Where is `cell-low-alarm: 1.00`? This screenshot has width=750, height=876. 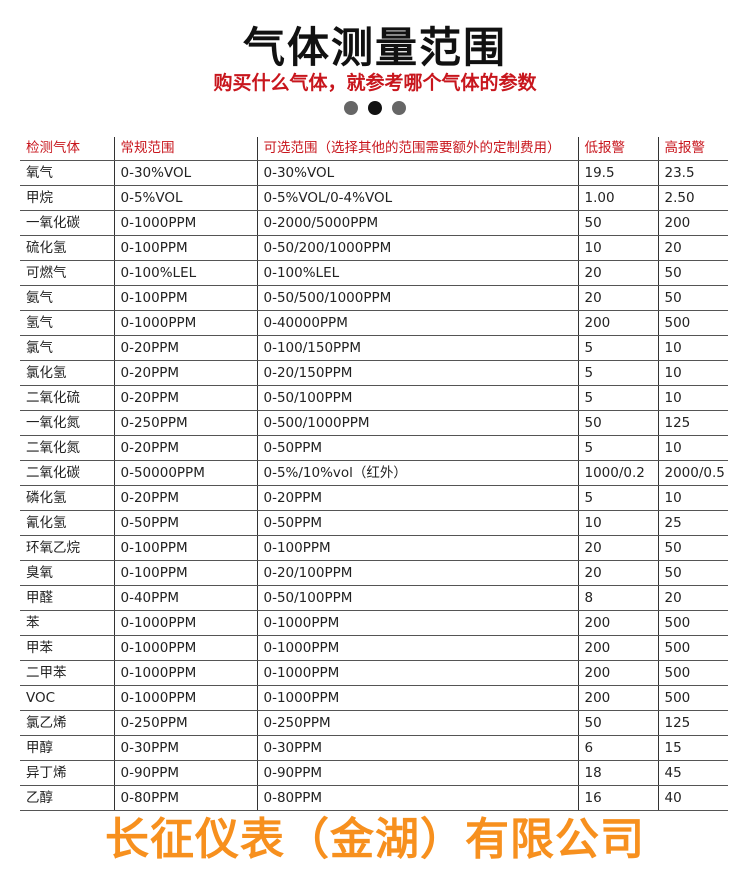 cell-low-alarm: 1.00 is located at coordinates (617, 198).